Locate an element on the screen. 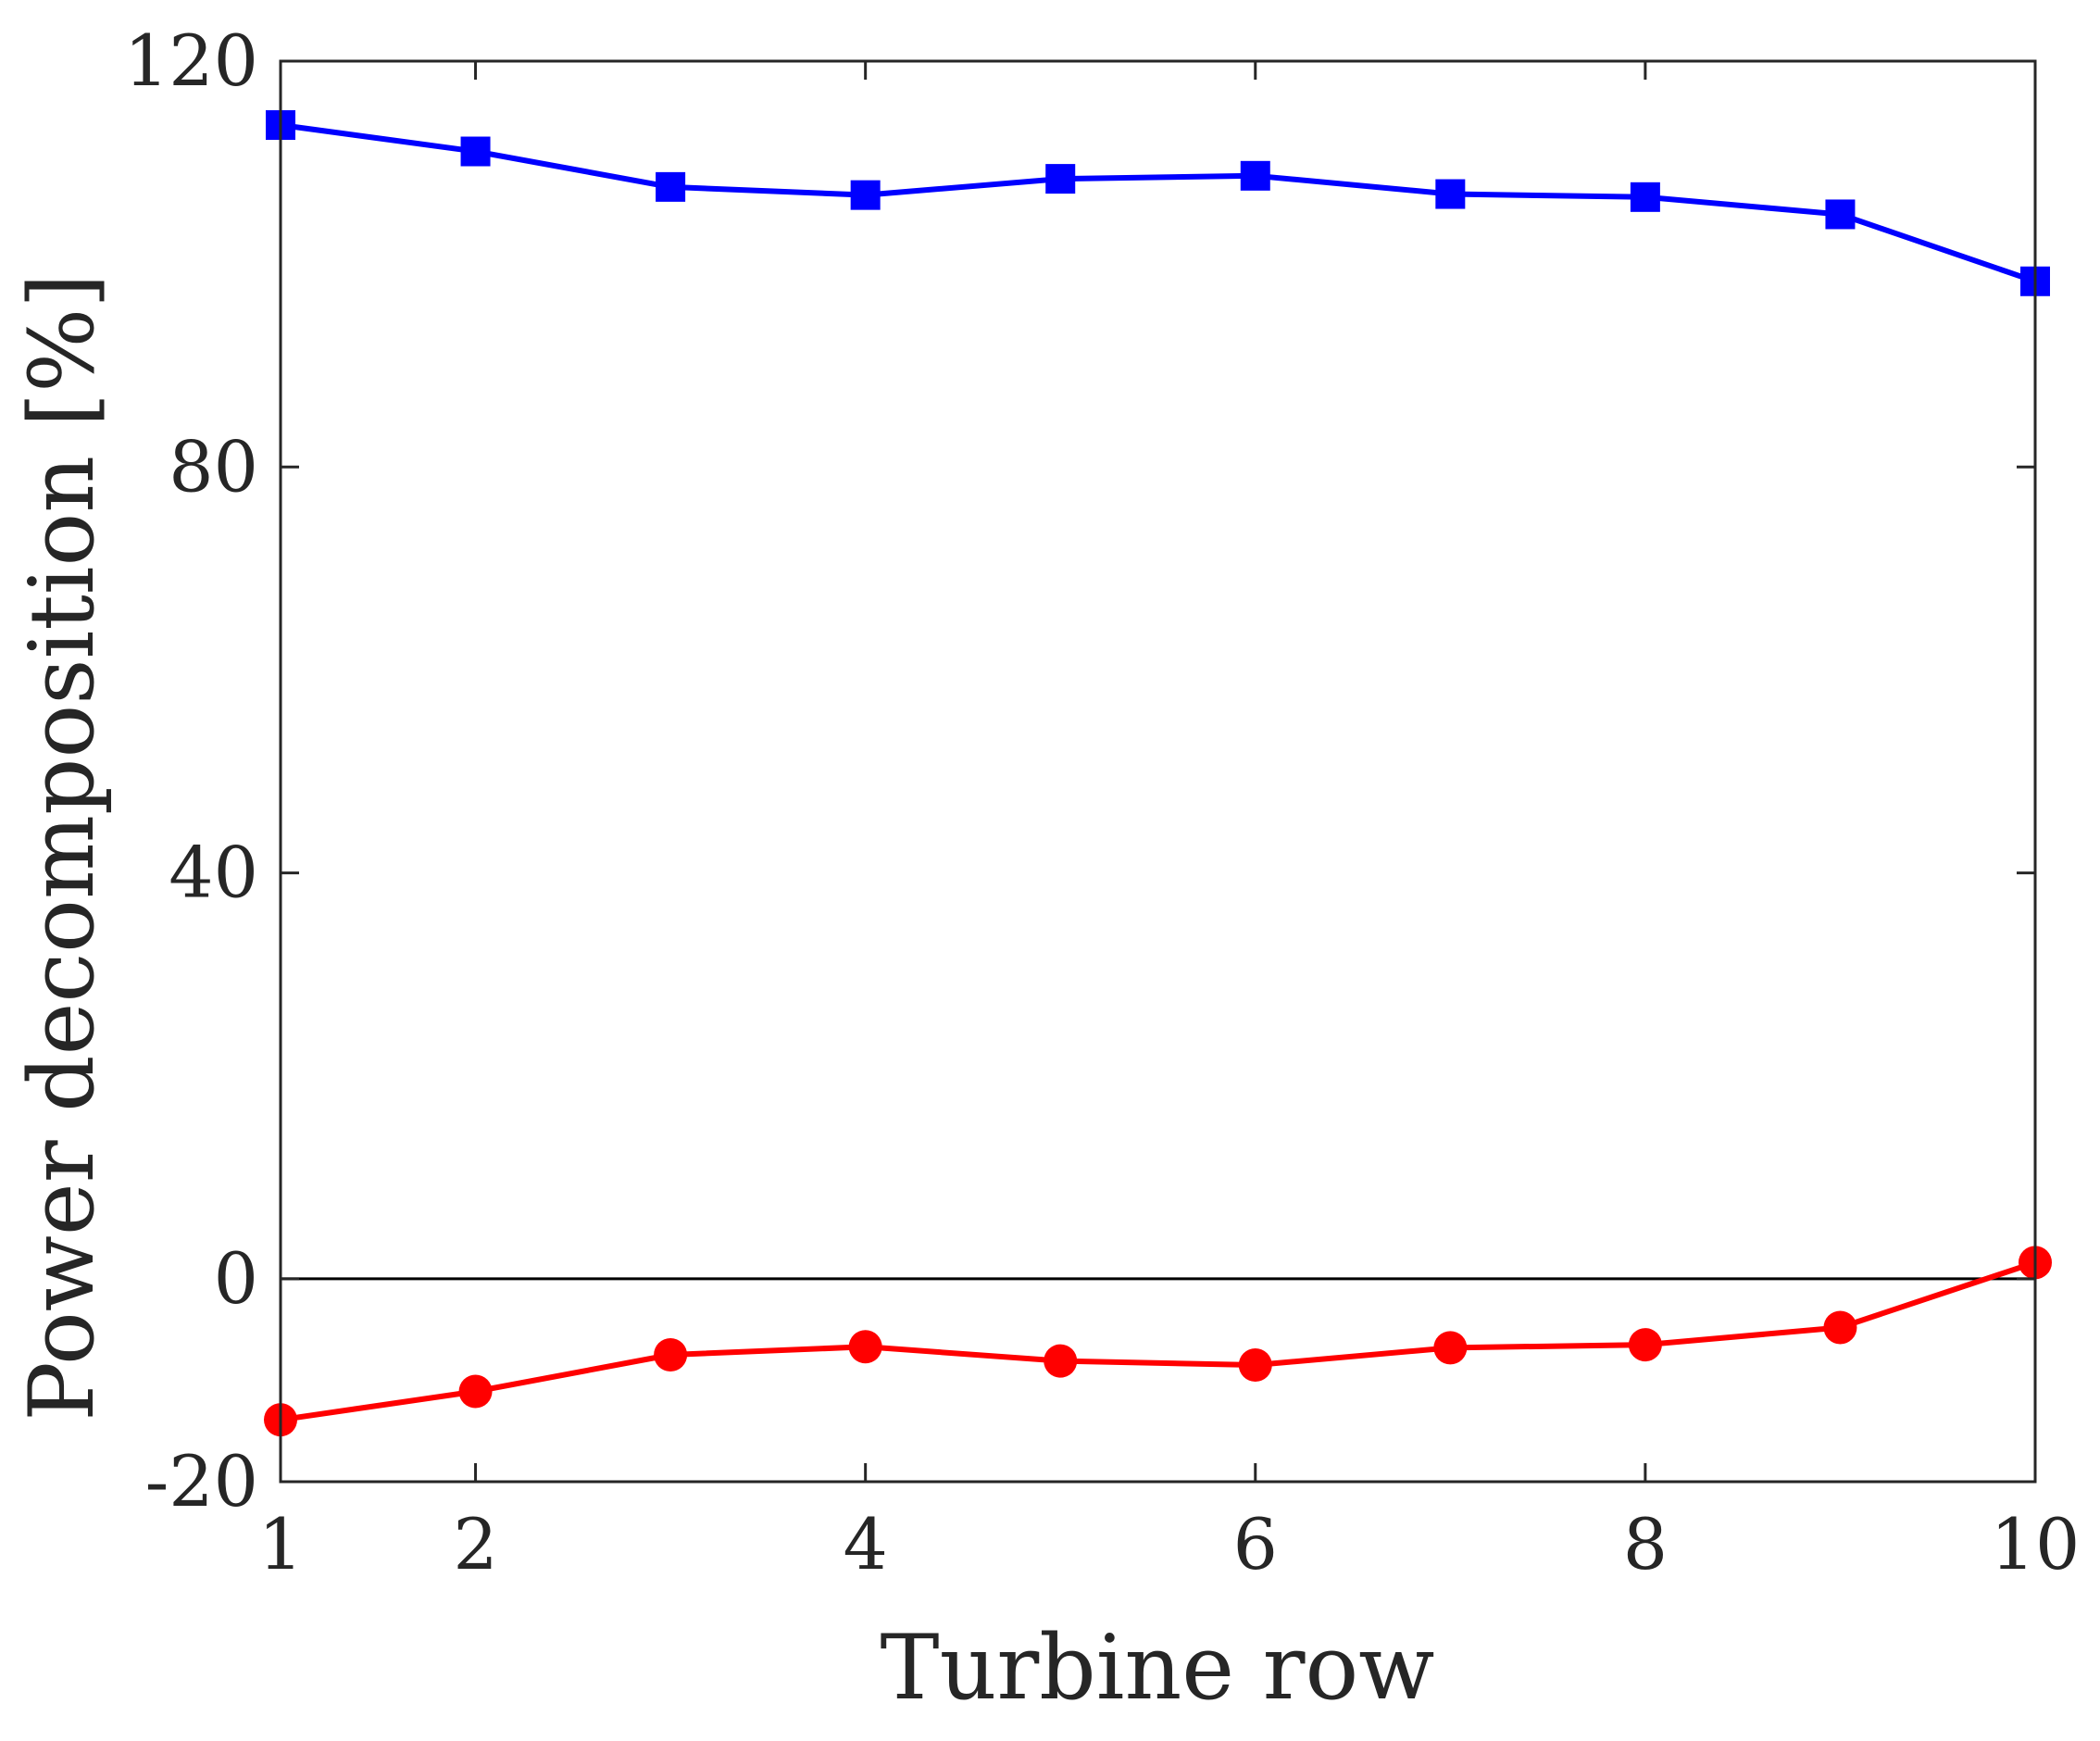 The width and height of the screenshot is (2100, 1741). x-axis-title: Turbine row is located at coordinates (1158, 1668).